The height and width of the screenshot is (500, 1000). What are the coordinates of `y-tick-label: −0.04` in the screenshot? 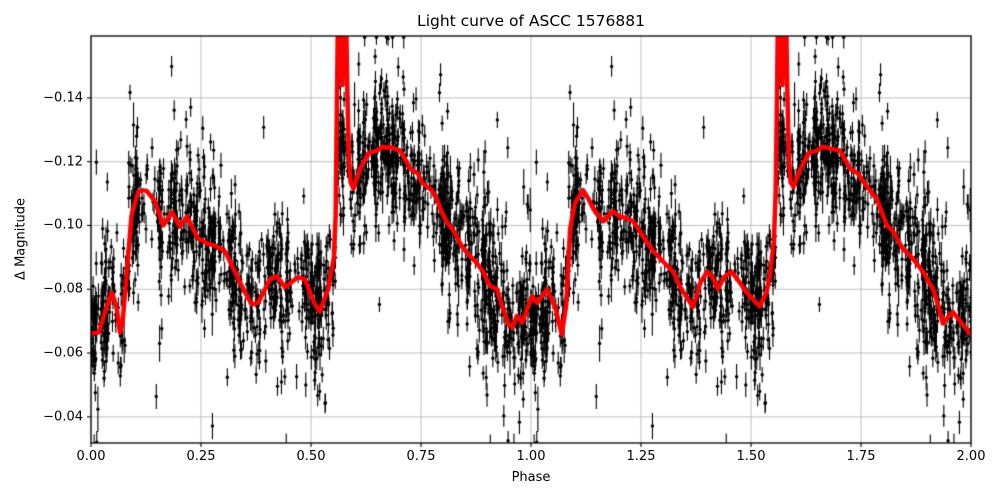 It's located at (63, 417).